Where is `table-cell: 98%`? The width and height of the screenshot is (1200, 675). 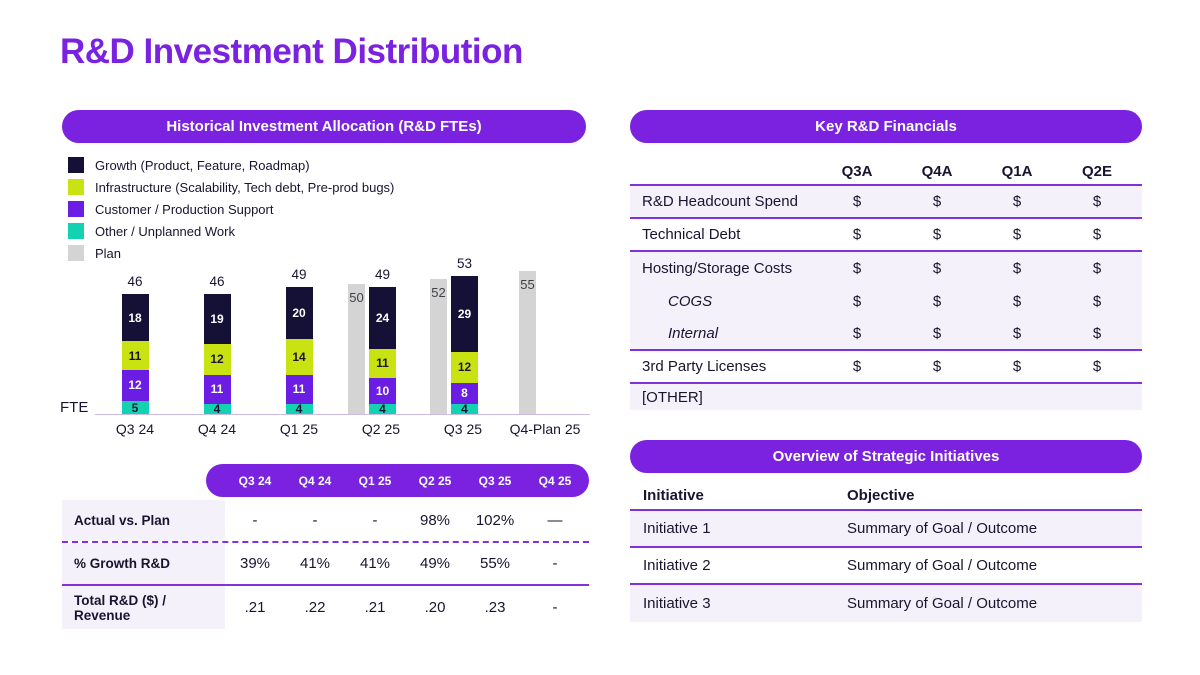
table-cell: 98% is located at coordinates (435, 520).